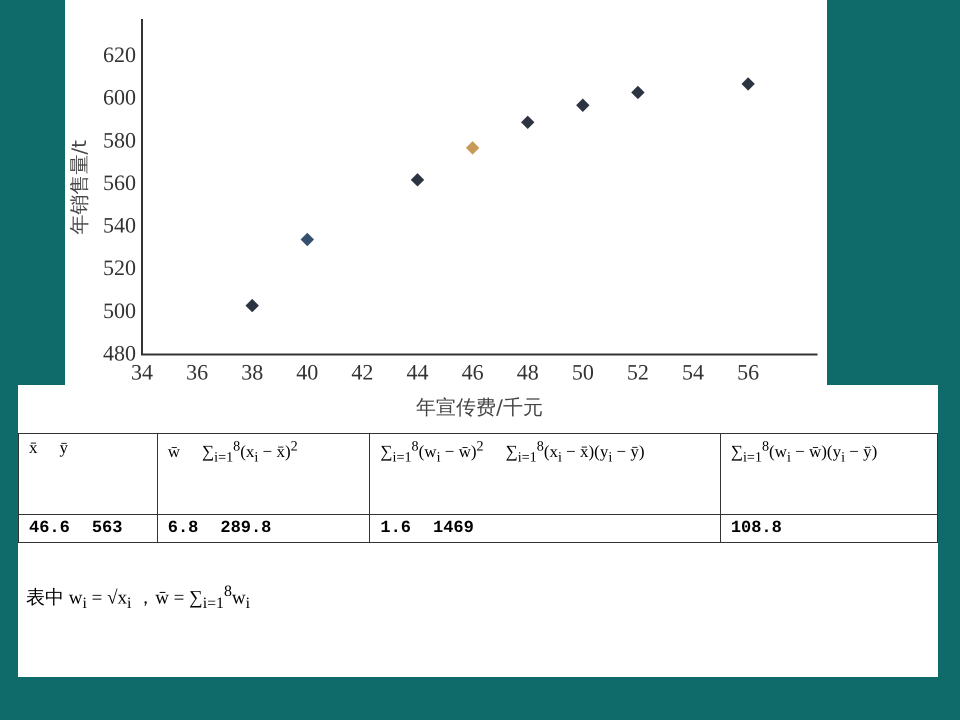 The height and width of the screenshot is (720, 960). What do you see at coordinates (119, 310) in the screenshot?
I see `y-tick-label: 500` at bounding box center [119, 310].